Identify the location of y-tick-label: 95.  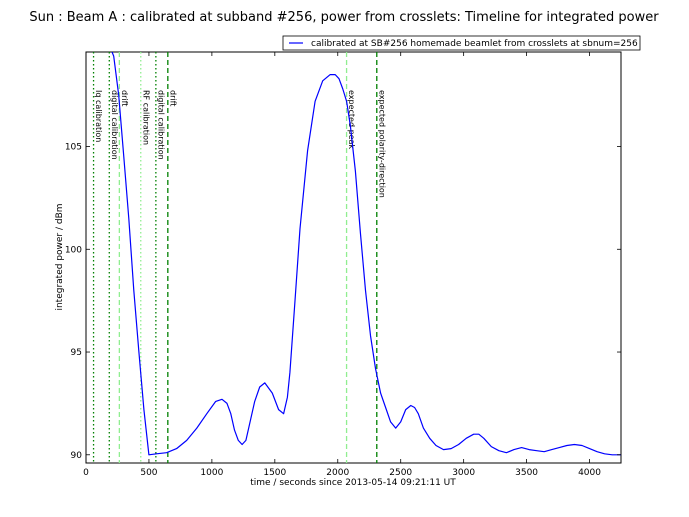
(76, 353).